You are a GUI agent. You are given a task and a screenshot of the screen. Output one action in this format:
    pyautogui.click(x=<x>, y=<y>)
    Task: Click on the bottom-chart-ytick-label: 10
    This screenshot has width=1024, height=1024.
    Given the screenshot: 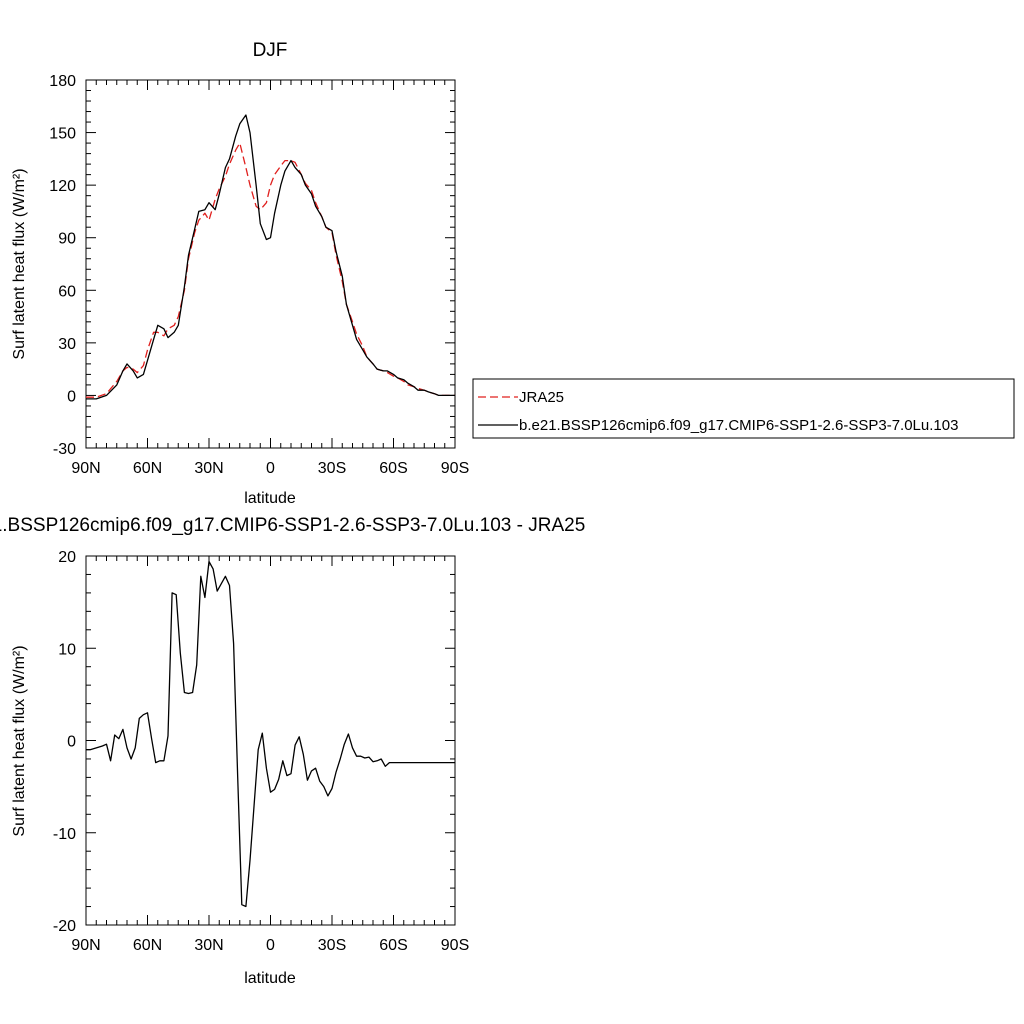 What is the action you would take?
    pyautogui.click(x=67, y=649)
    